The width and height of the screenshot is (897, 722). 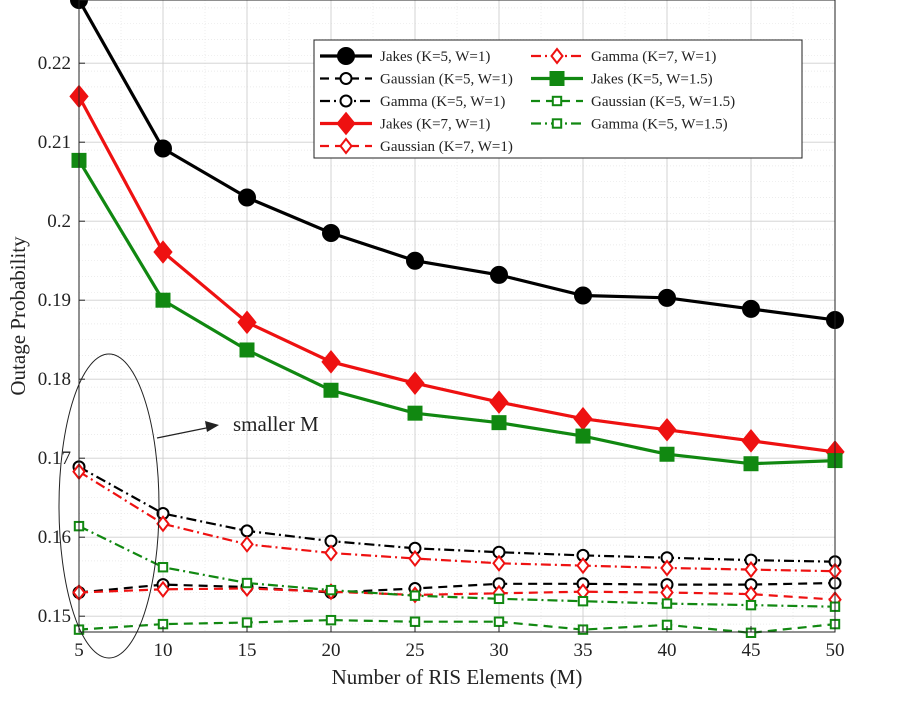 I want to click on x-tick-label: 50, so click(x=835, y=650).